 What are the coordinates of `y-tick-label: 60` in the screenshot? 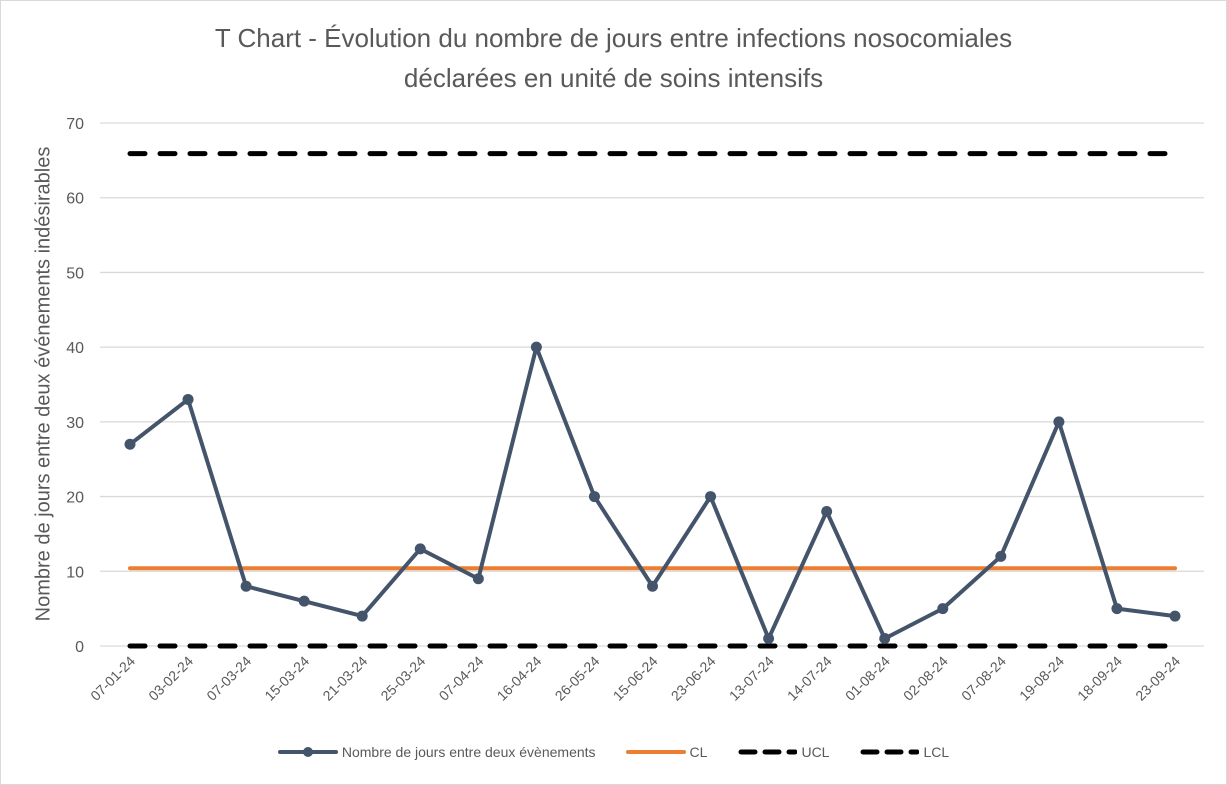 It's located at (75, 199).